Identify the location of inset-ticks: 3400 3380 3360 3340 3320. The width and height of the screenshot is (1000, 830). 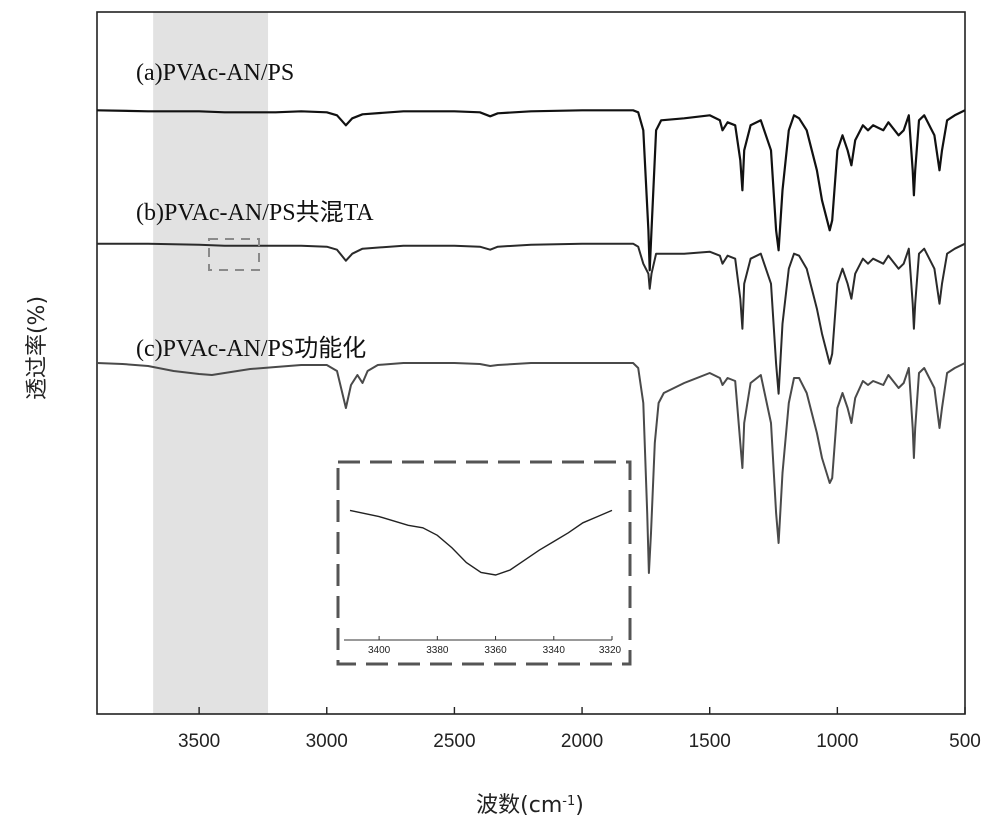
(495, 646).